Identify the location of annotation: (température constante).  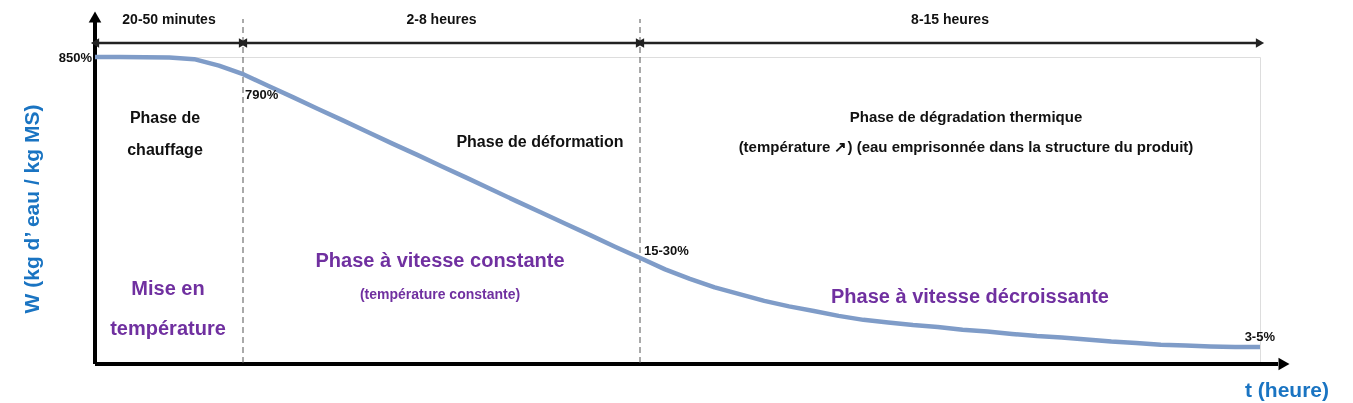
(440, 294).